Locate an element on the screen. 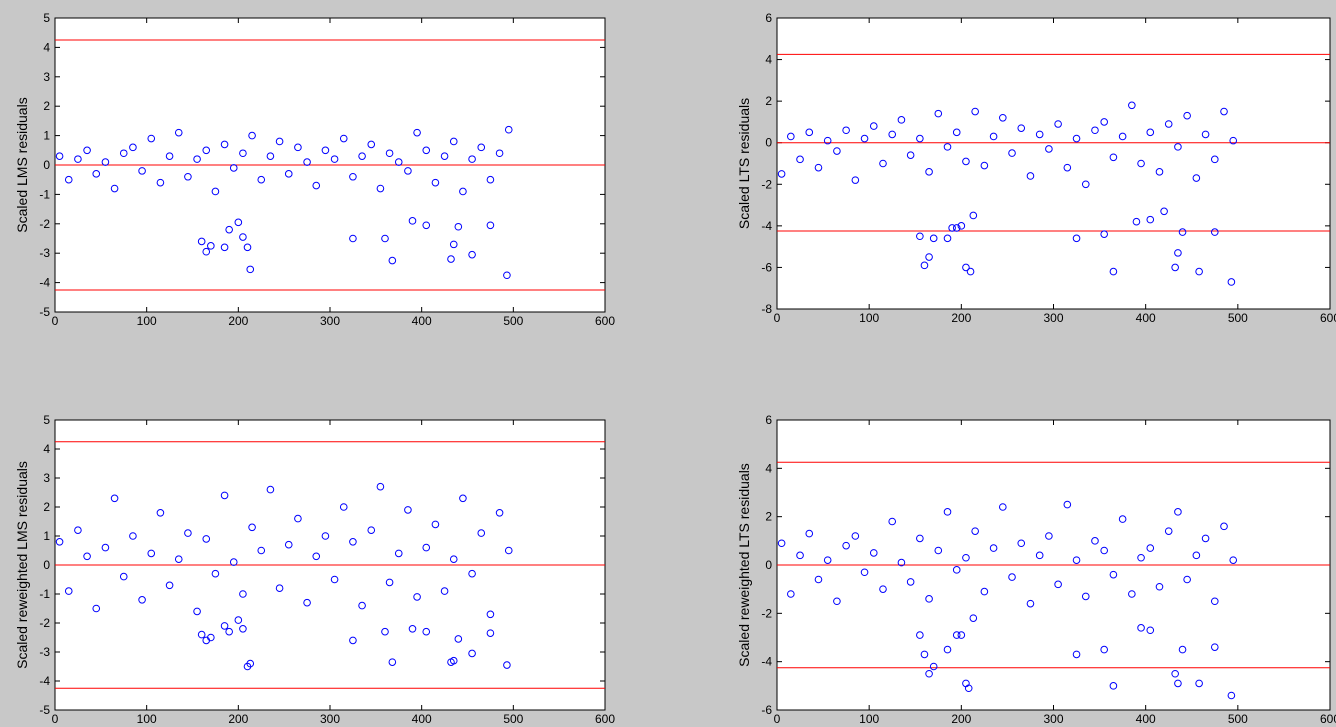 Image resolution: width=1336 pixels, height=727 pixels. y-tick-label: 2 is located at coordinates (46, 106).